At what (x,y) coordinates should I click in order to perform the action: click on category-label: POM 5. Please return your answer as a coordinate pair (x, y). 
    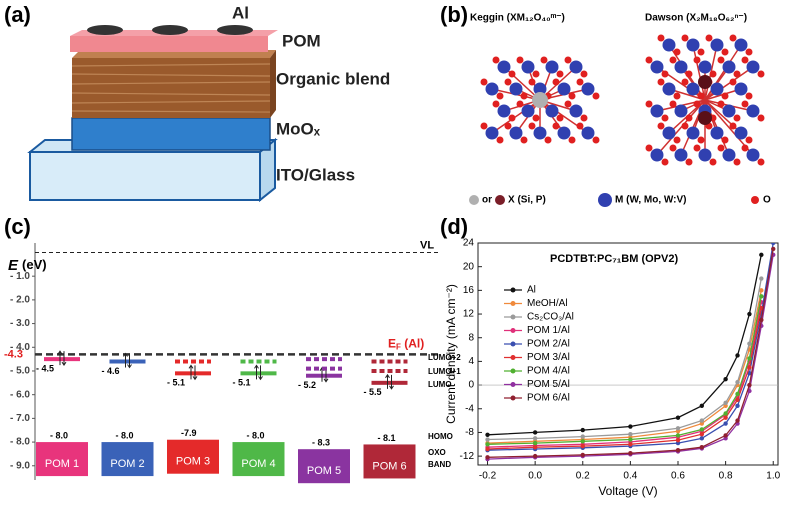
    Looking at the image, I should click on (324, 471).